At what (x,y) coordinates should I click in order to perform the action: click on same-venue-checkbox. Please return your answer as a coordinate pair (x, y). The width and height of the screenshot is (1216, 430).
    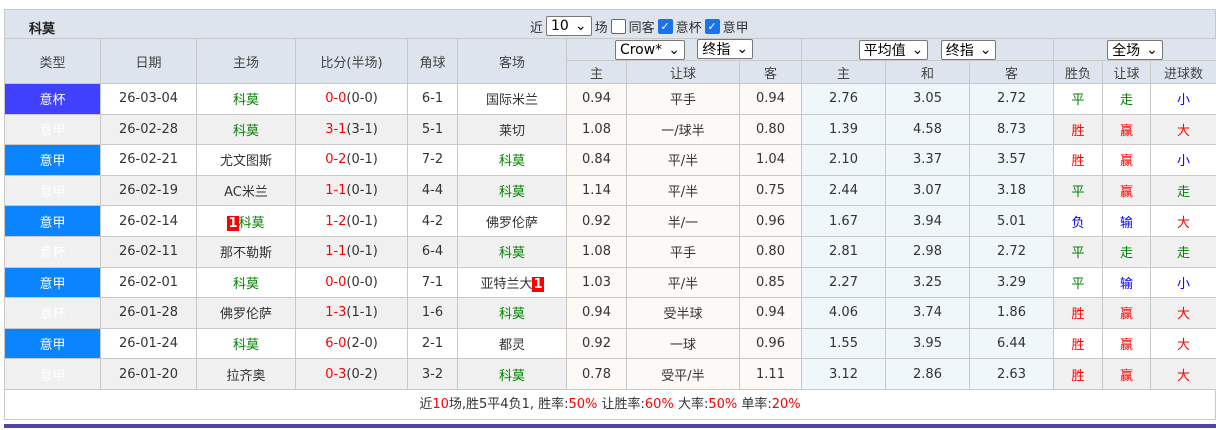
    Looking at the image, I should click on (618, 26).